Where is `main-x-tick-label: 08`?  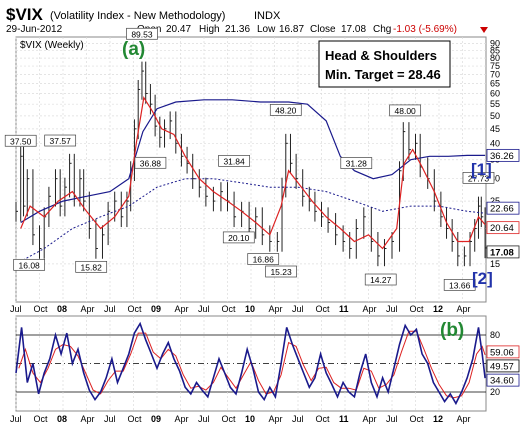 main-x-tick-label: 08 is located at coordinates (62, 309).